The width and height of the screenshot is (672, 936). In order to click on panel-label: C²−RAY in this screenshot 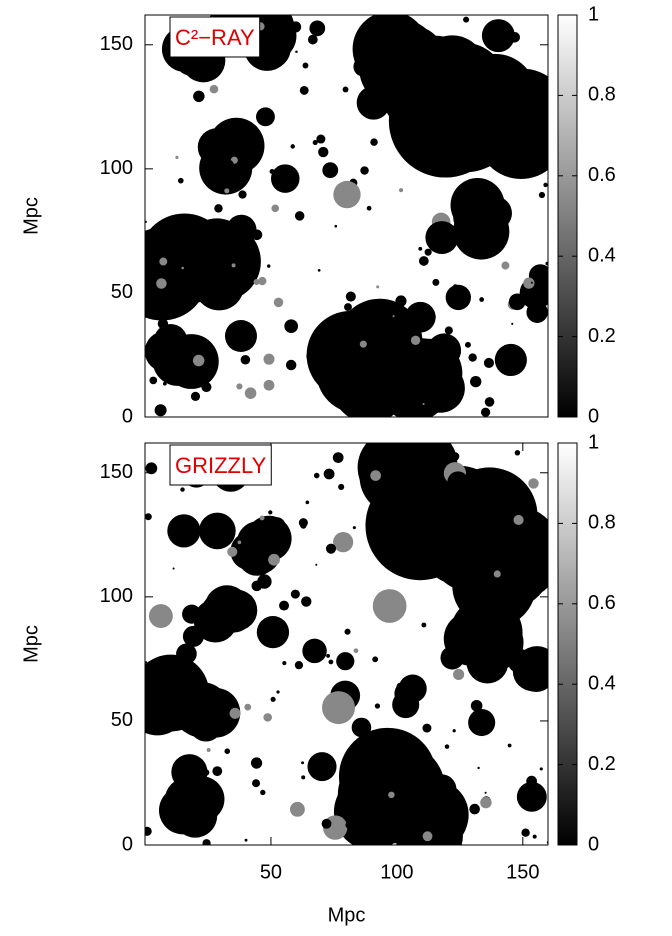, I will do `click(215, 37)`.